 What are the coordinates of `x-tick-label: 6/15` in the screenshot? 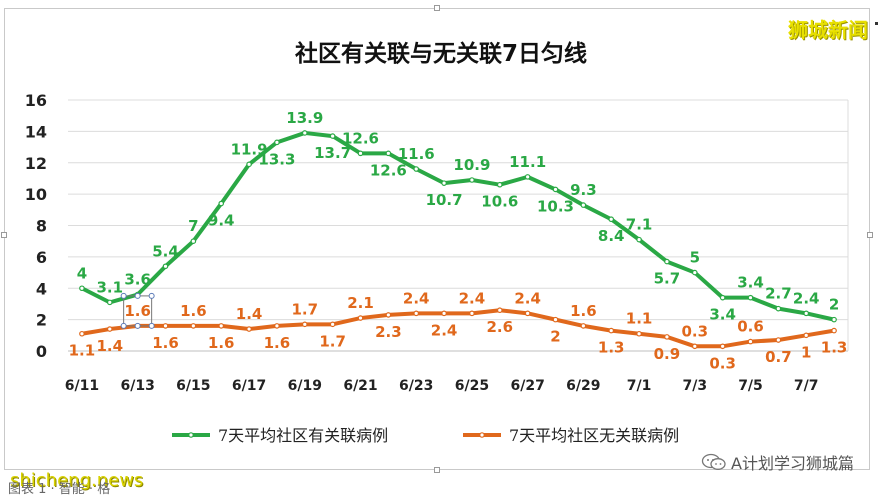 It's located at (193, 386).